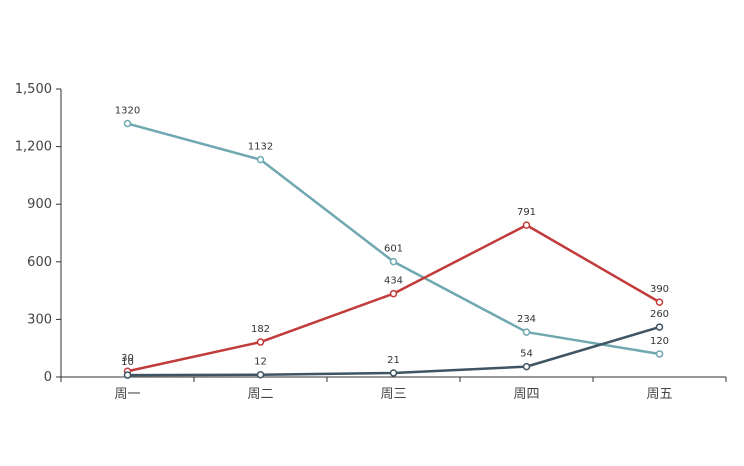 Image resolution: width=744 pixels, height=466 pixels. What do you see at coordinates (260, 147) in the screenshot?
I see `data-label: 1132` at bounding box center [260, 147].